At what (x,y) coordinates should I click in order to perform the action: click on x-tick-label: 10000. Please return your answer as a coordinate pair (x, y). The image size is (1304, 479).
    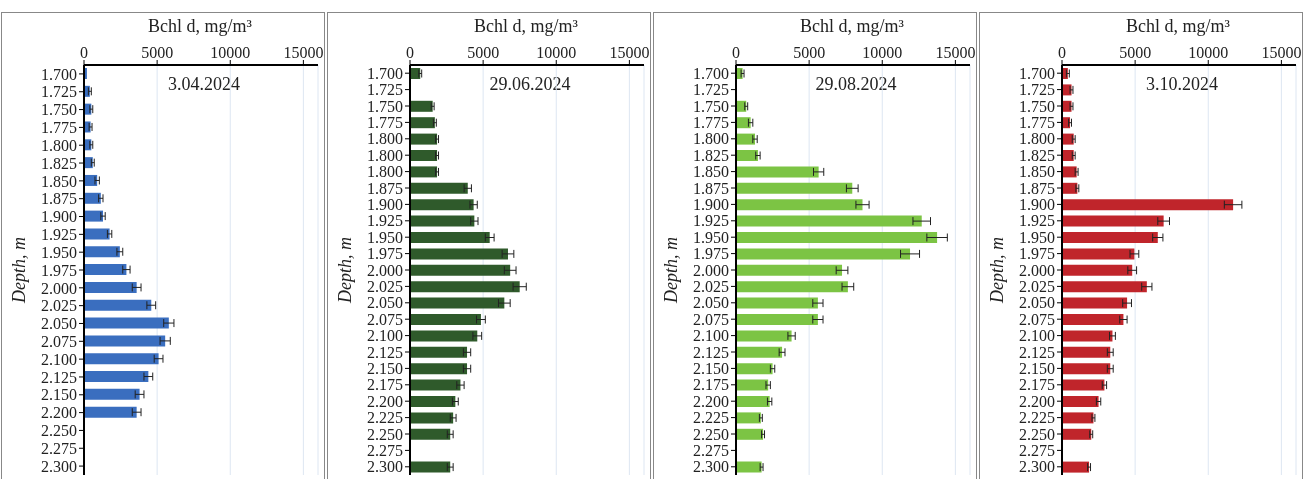
    Looking at the image, I should click on (1208, 52).